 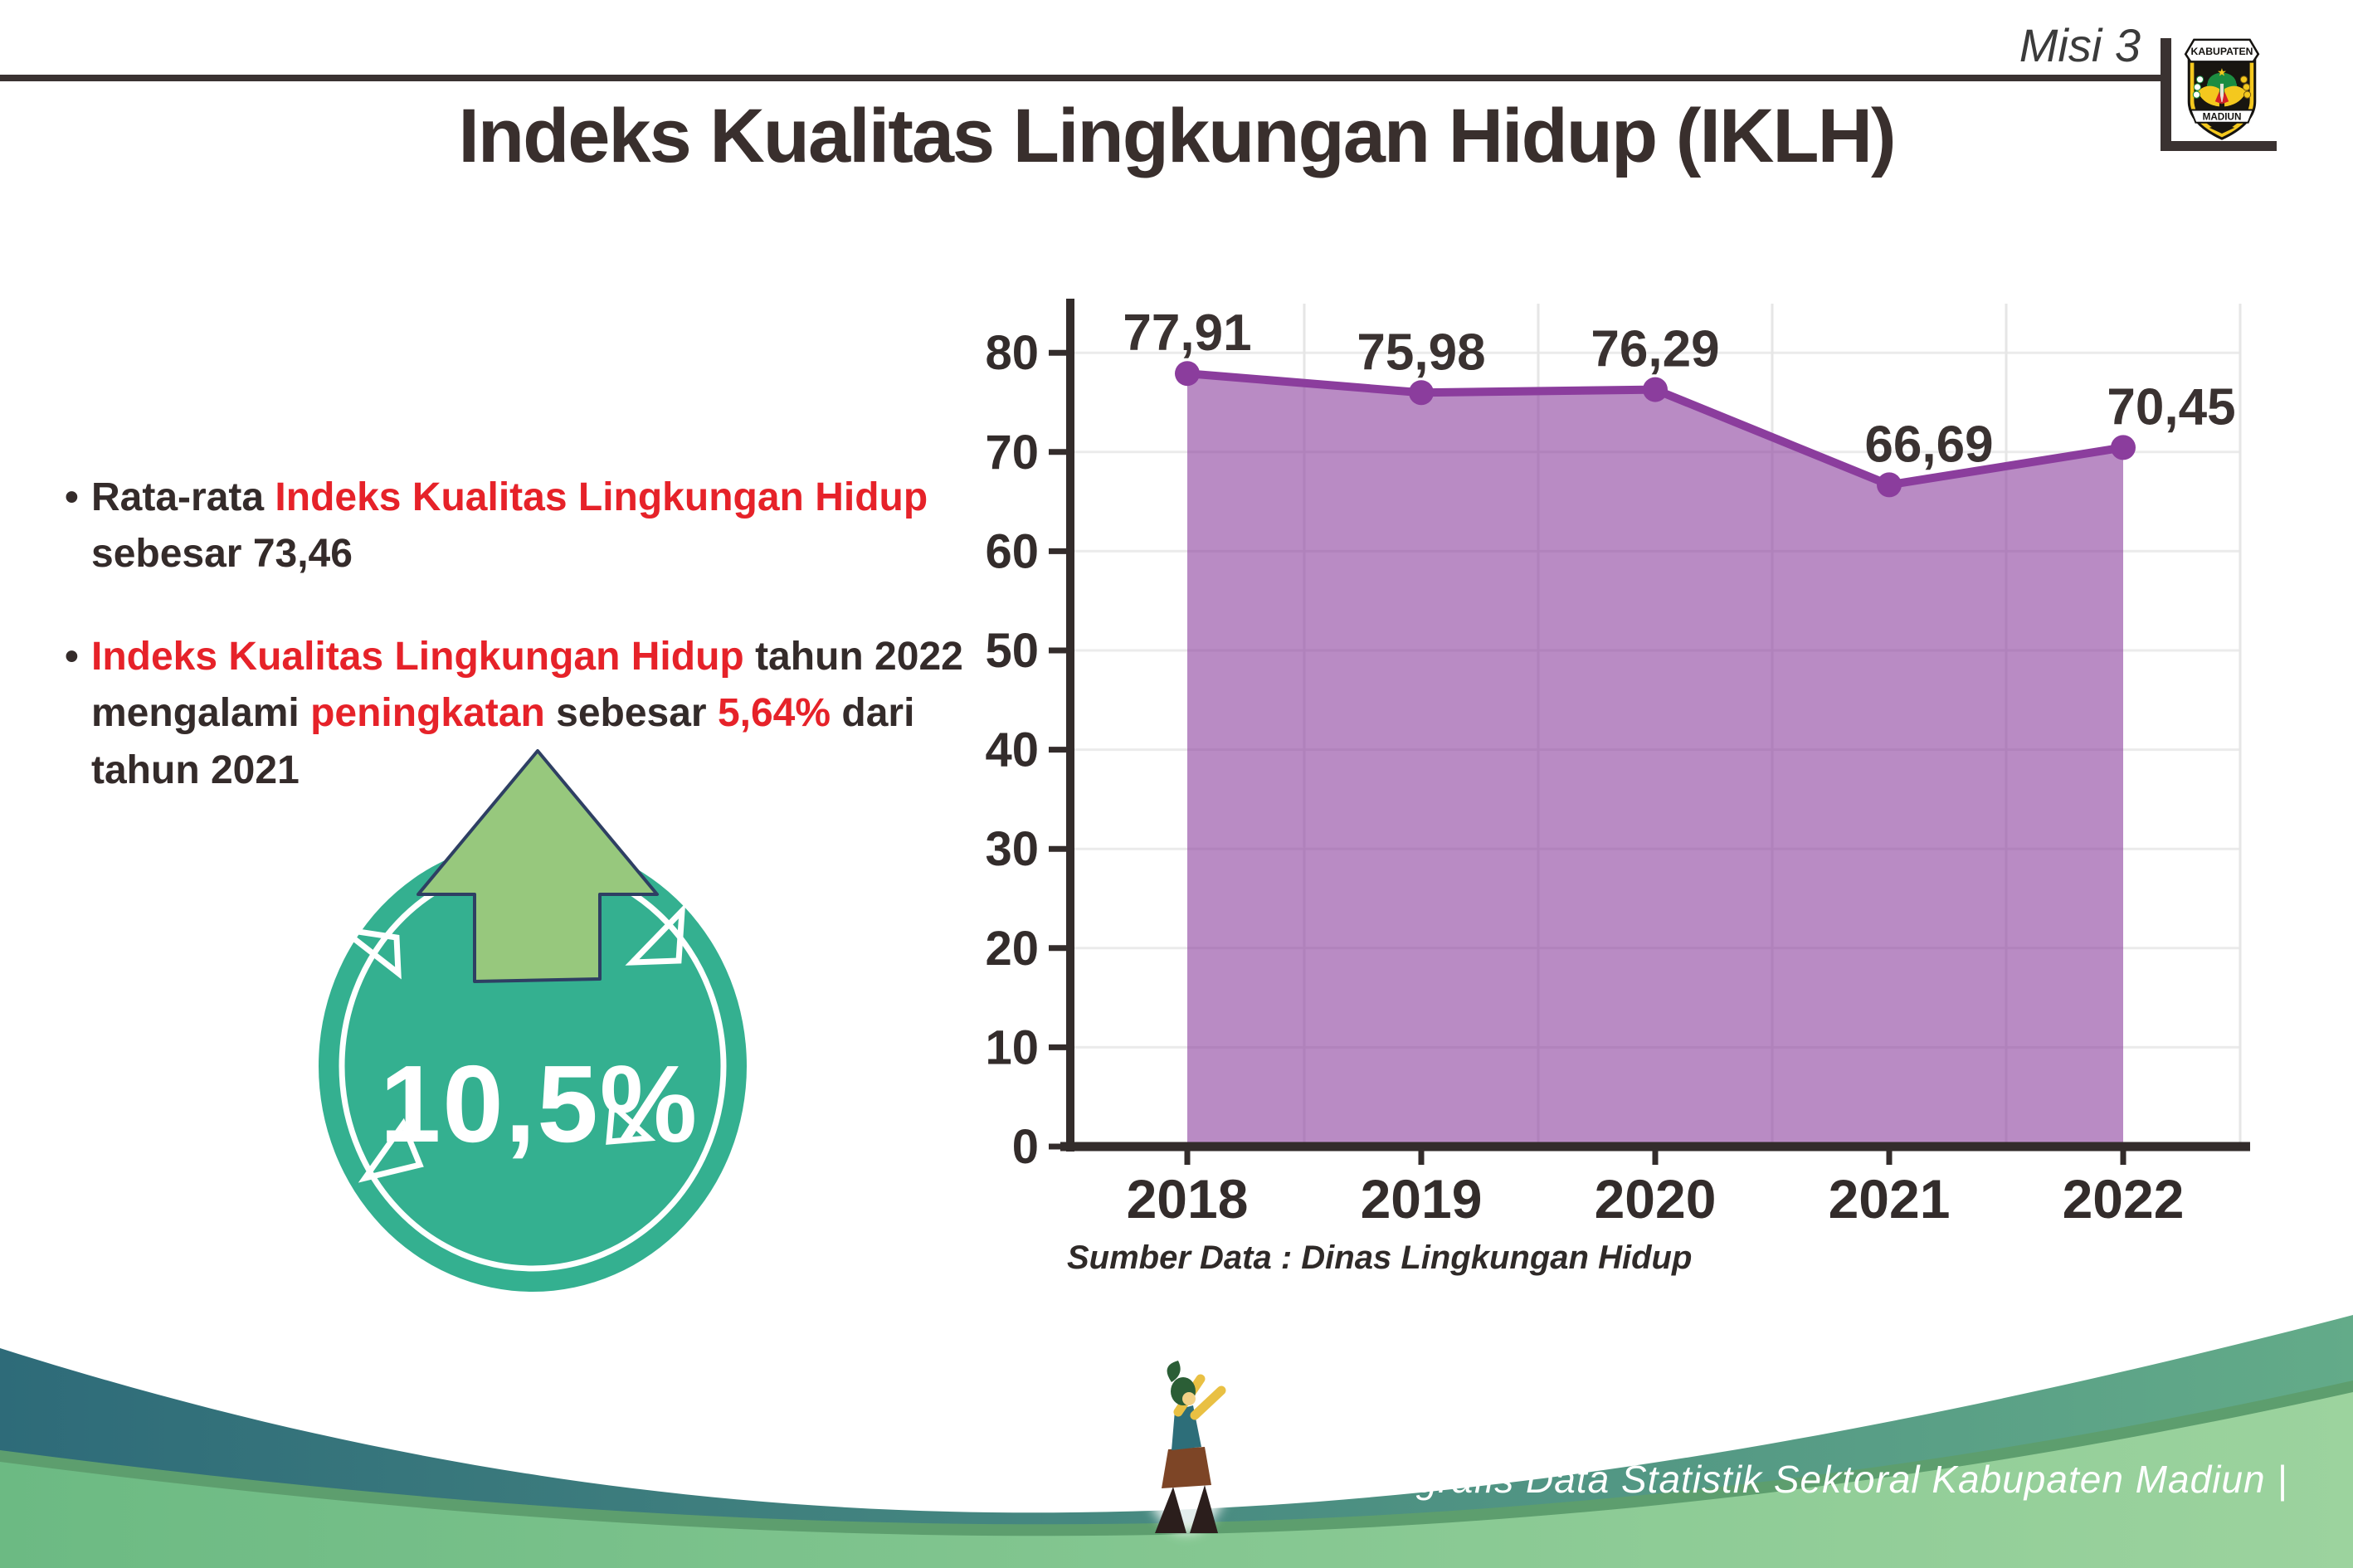 I want to click on bullet1-seg2: Indeks Kualitas Lingkungan Hidup, so click(x=601, y=497).